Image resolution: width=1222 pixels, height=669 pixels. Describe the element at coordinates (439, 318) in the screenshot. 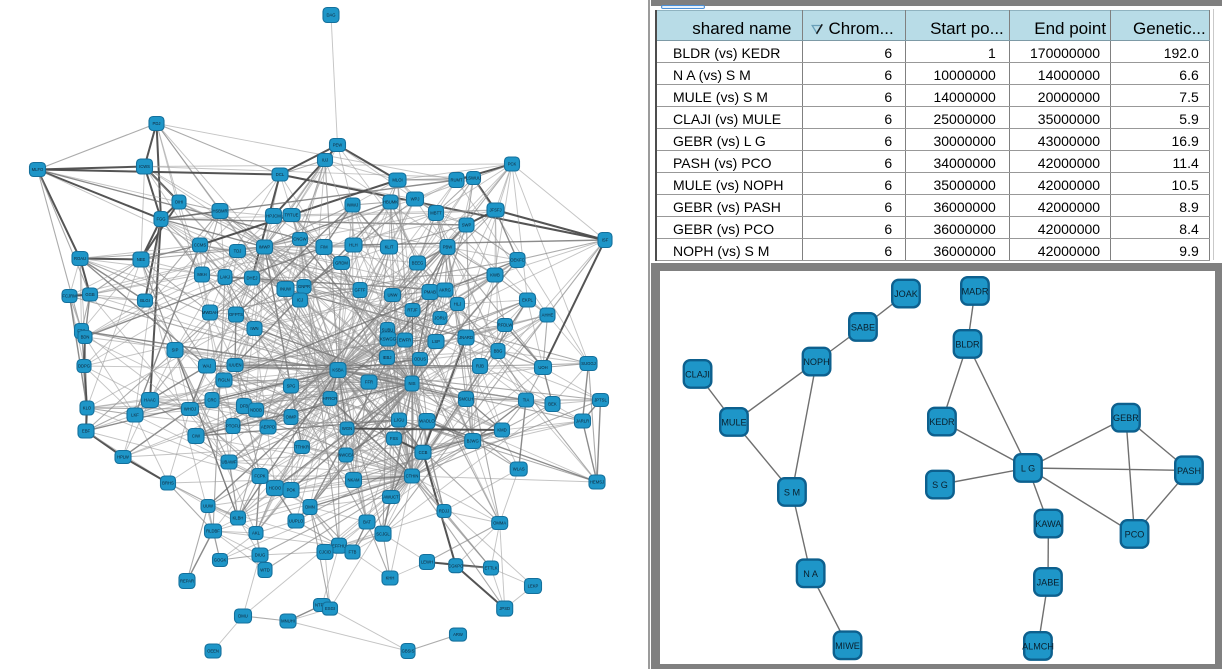

I see `svg-text: JORU` at that location.